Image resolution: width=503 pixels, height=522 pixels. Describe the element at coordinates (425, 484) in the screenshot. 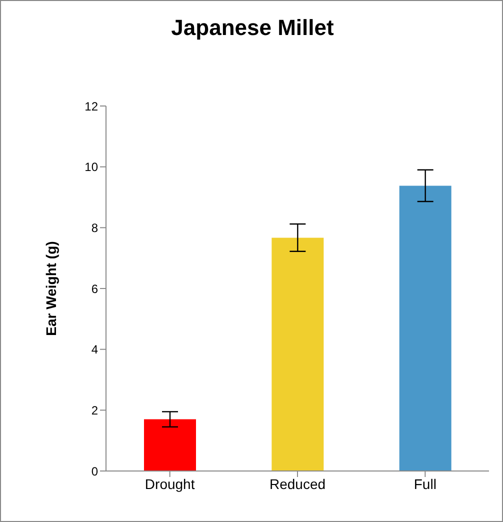

I see `x-tick-label: Full` at that location.